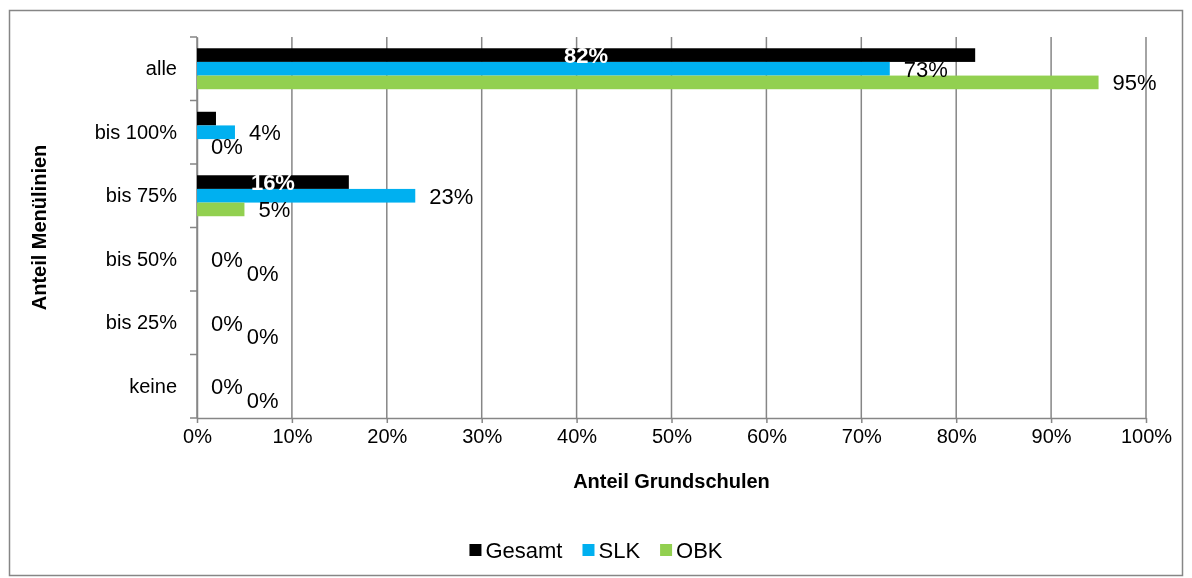 This screenshot has width=1192, height=578. I want to click on data-label: 5%, so click(274, 209).